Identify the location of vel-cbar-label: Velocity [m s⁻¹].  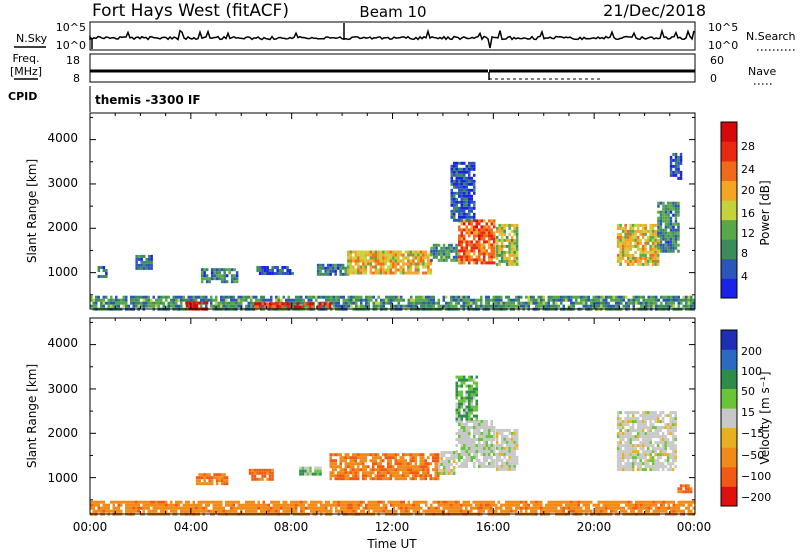
(765, 417).